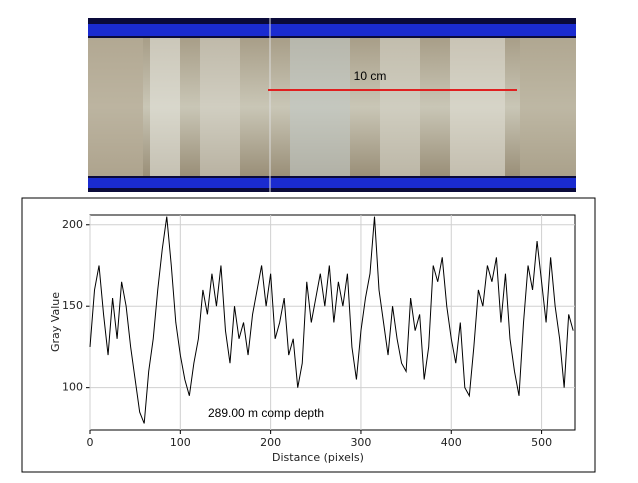 This screenshot has height=483, width=638. Describe the element at coordinates (72, 305) in the screenshot. I see `y-tick-label: 150` at that location.